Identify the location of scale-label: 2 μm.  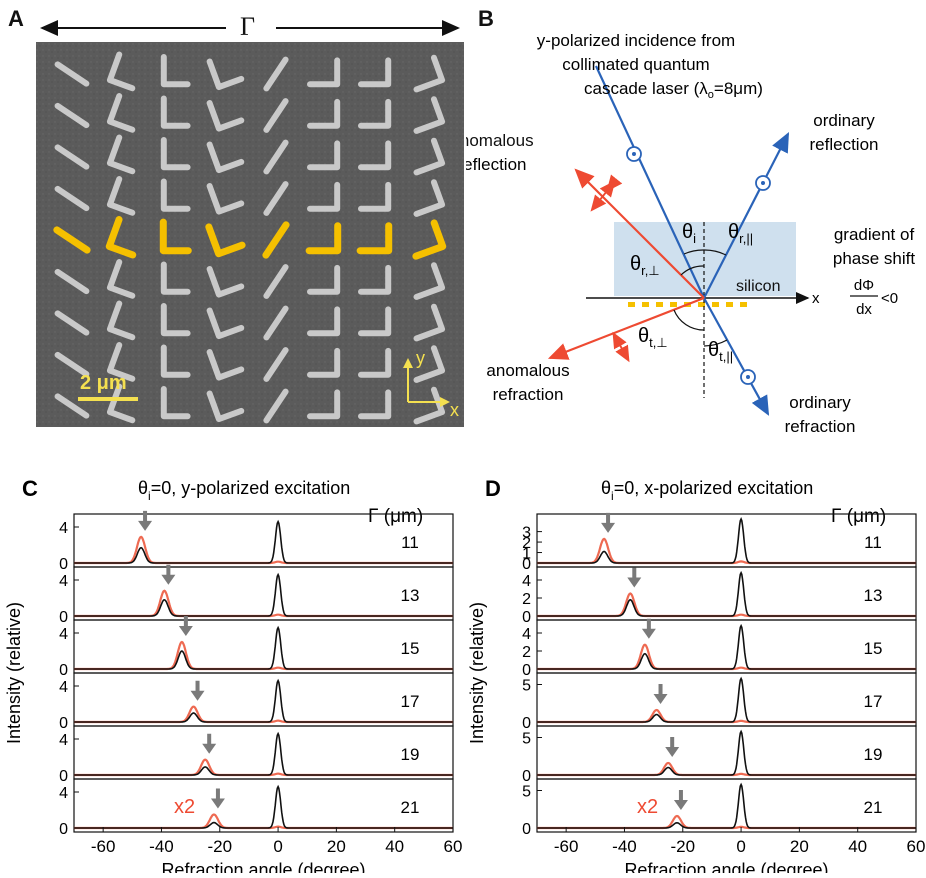
(103, 383).